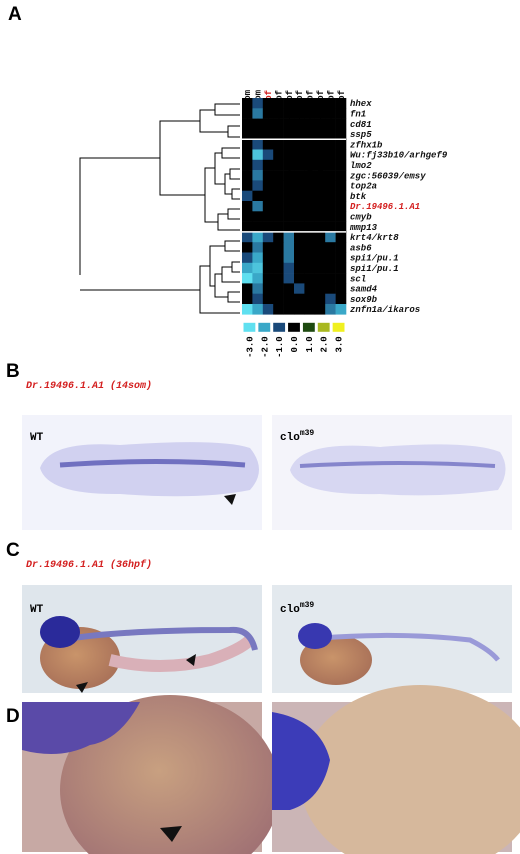 The width and height of the screenshot is (520, 854). Describe the element at coordinates (388, 176) in the screenshot. I see `gene-label: zgc:56039/emsy` at that location.